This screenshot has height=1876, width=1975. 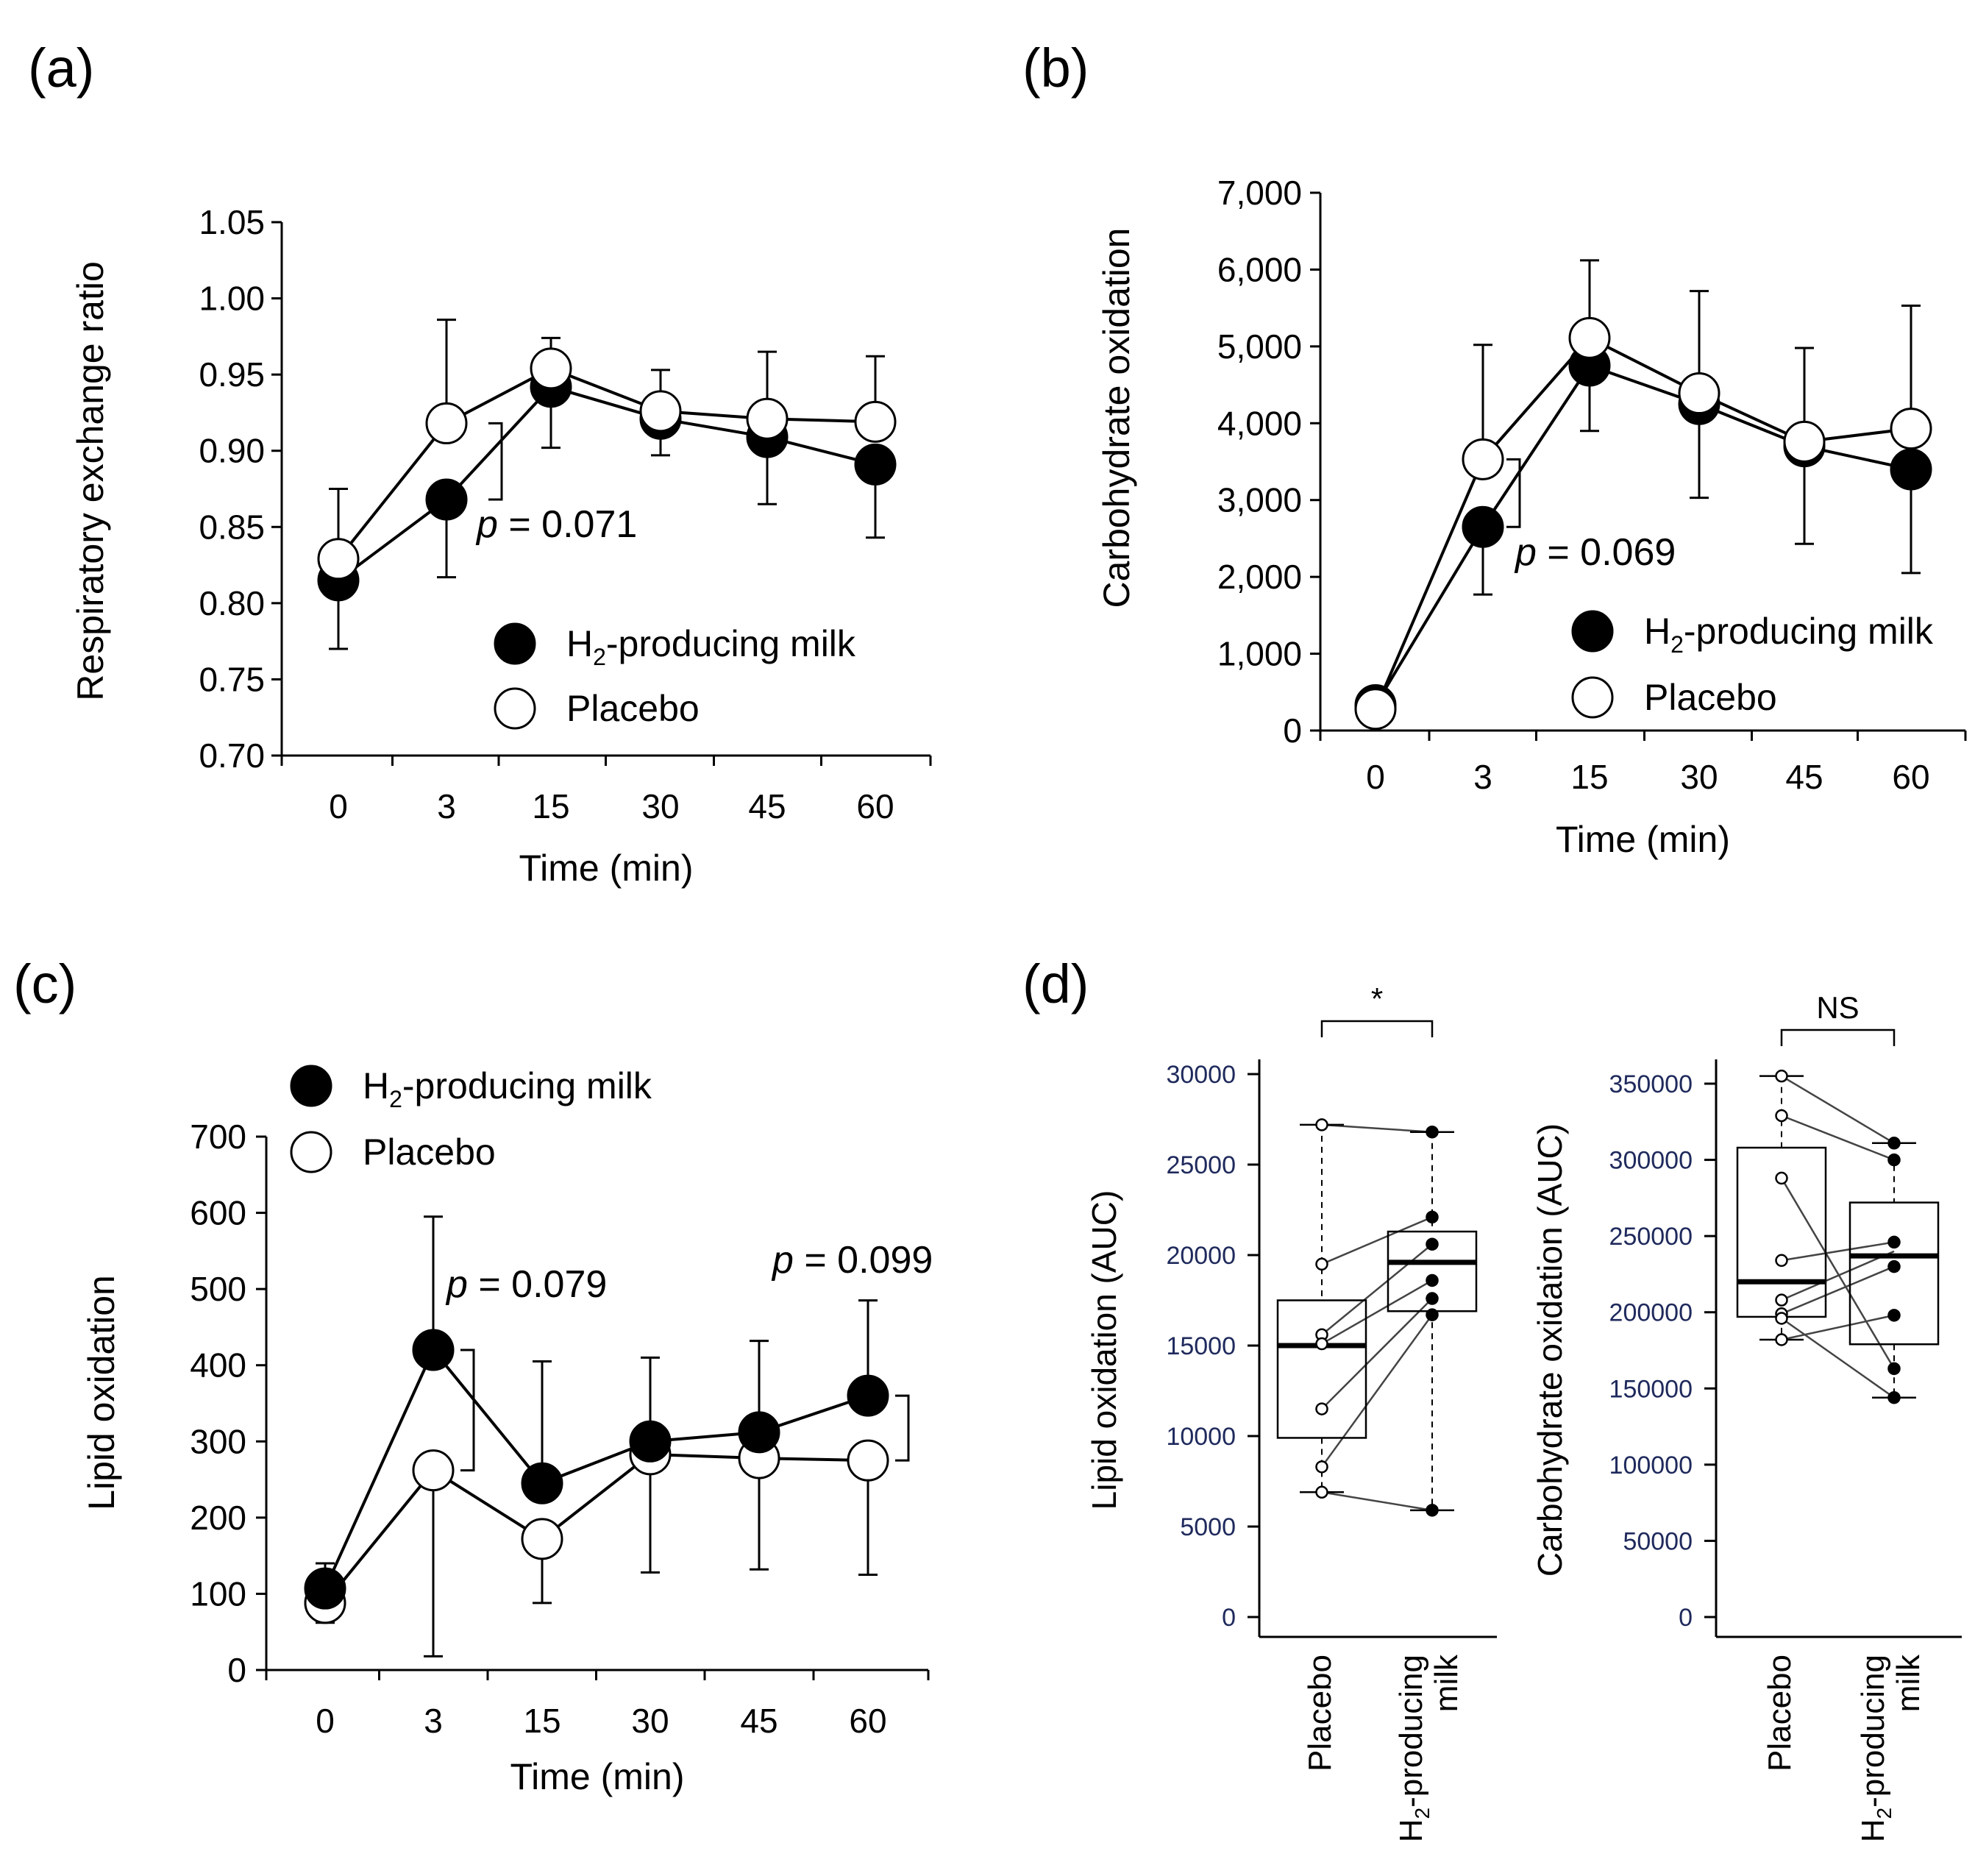 What do you see at coordinates (218, 1213) in the screenshot?
I see `y-tick-label: 600` at bounding box center [218, 1213].